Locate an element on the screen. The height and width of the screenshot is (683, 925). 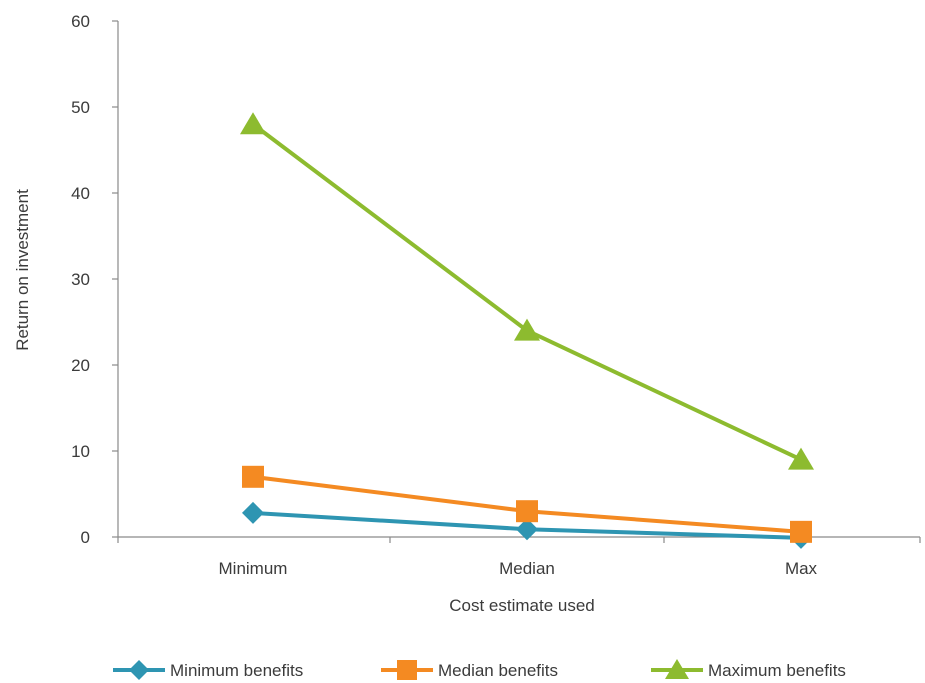
legend-item: Maximum benefits is located at coordinates (748, 669).